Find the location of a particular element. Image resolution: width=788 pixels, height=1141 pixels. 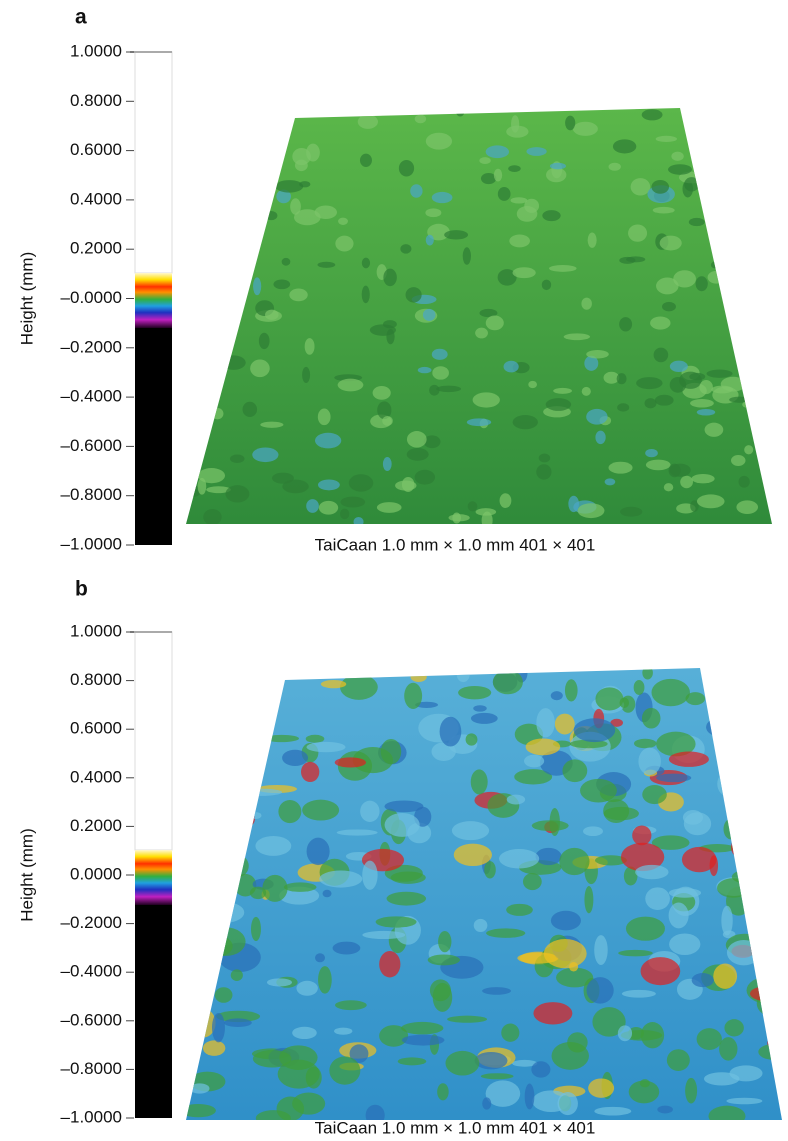

tick-label: 0.4000 is located at coordinates (96, 198).